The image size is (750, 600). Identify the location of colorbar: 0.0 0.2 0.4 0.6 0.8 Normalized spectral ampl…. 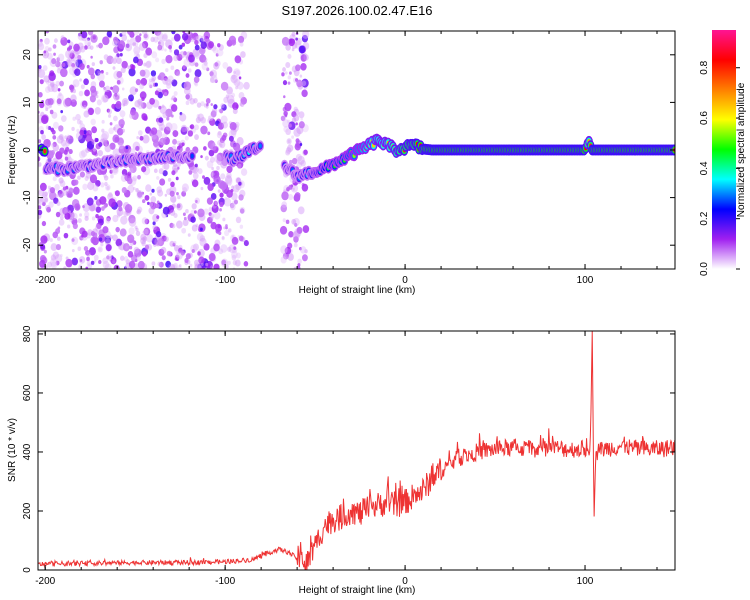
(723, 153).